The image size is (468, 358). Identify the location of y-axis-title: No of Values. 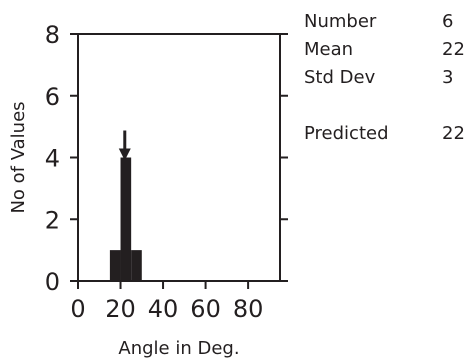
(18, 157).